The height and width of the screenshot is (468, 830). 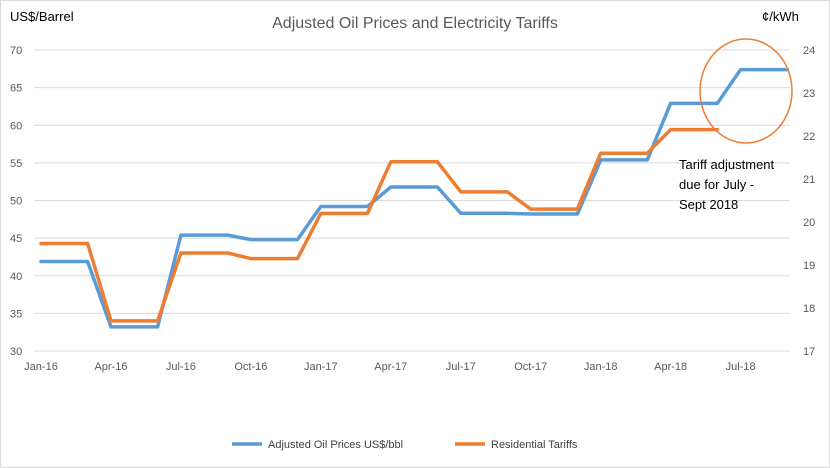 I want to click on y-left-axis-label: US$/Barrel, so click(x=42, y=16).